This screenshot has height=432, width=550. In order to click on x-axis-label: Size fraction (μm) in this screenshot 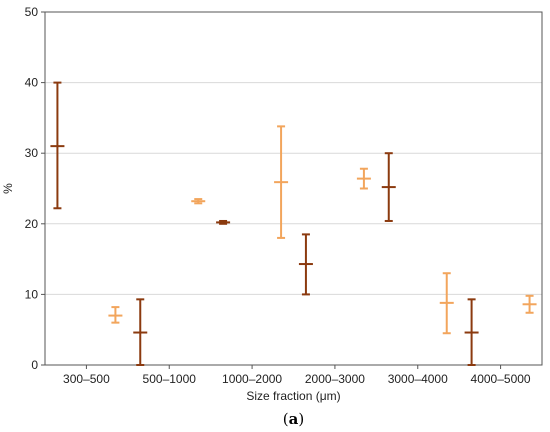, I will do `click(293, 396)`.